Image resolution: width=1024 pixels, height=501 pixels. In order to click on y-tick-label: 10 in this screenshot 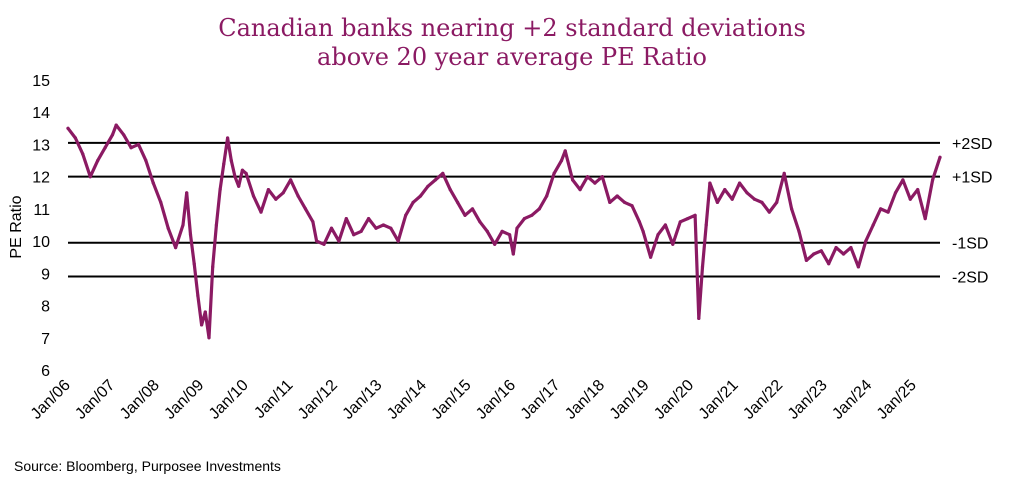, I will do `click(41, 242)`.